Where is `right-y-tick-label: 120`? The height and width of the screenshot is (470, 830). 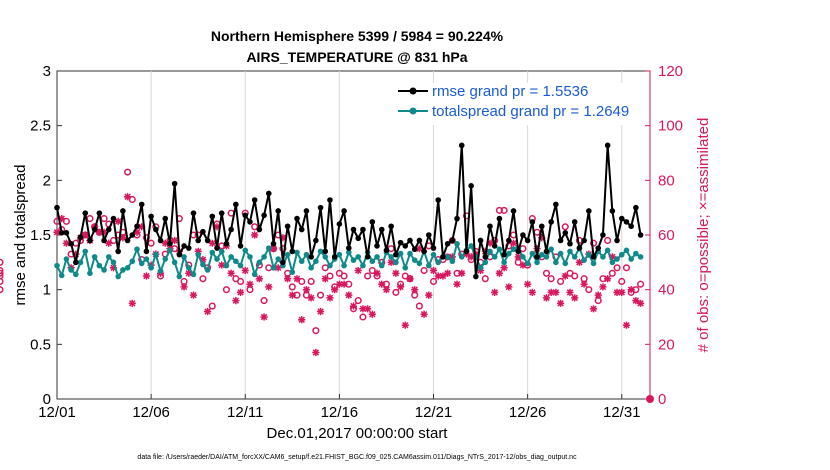
right-y-tick-label: 120 is located at coordinates (670, 71).